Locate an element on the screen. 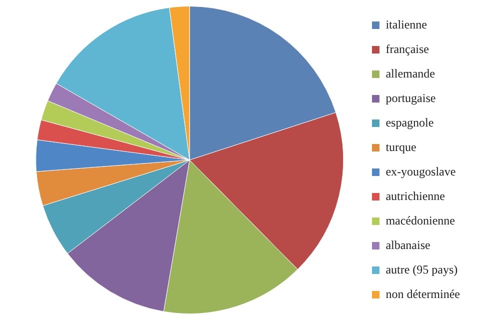 This screenshot has height=320, width=480. legend-label: française is located at coordinates (408, 49).